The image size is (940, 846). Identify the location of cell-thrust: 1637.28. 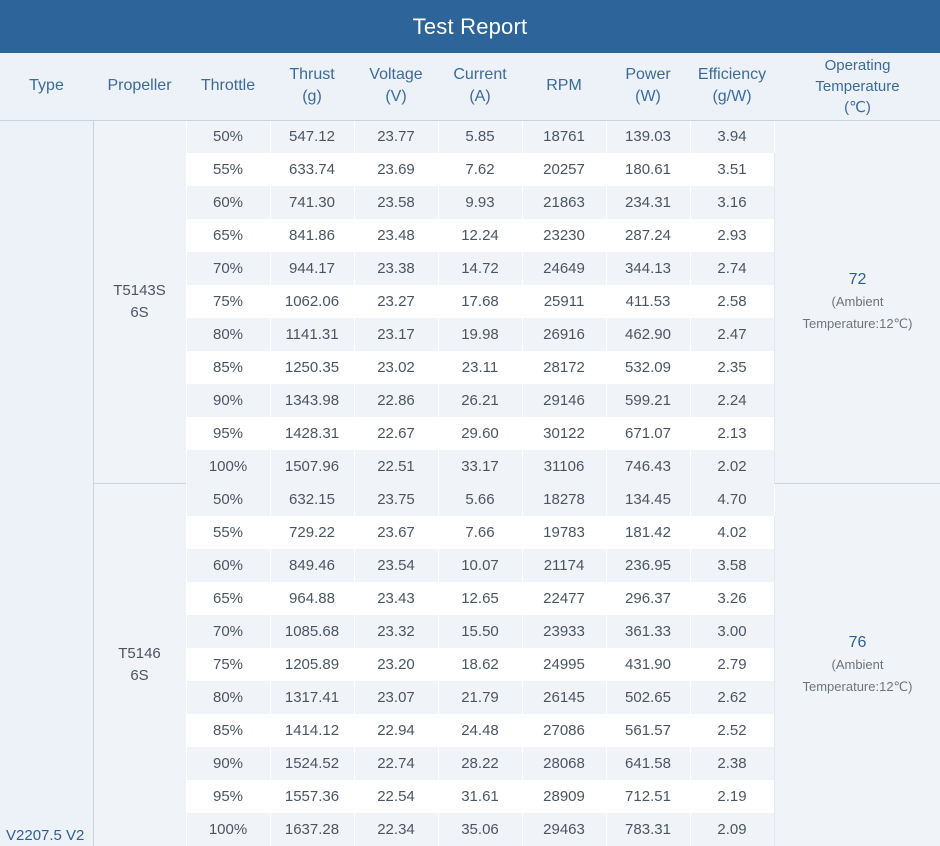
(312, 829).